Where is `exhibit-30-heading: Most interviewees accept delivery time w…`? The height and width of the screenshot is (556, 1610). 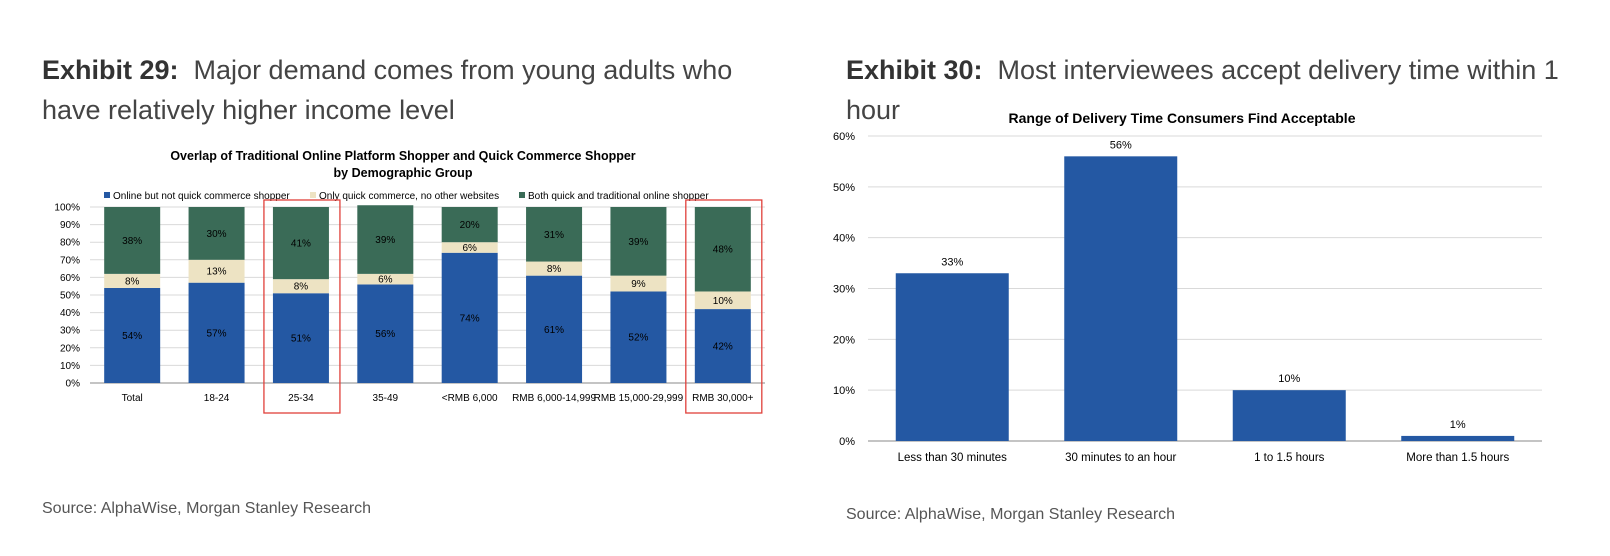
exhibit-30-heading: Most interviewees accept delivery time w… is located at coordinates (1202, 90).